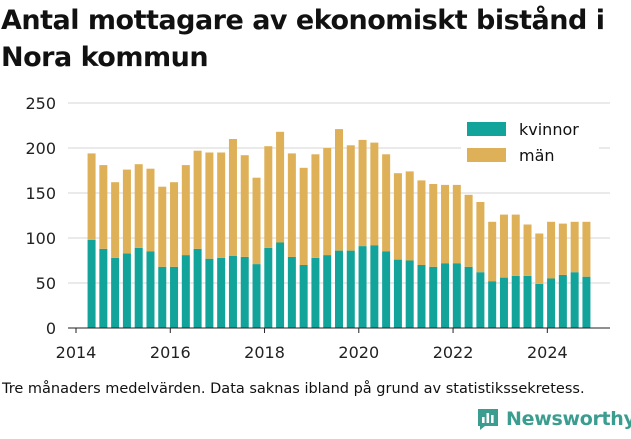  I want to click on legend: kvinnor män, so click(530, 142).